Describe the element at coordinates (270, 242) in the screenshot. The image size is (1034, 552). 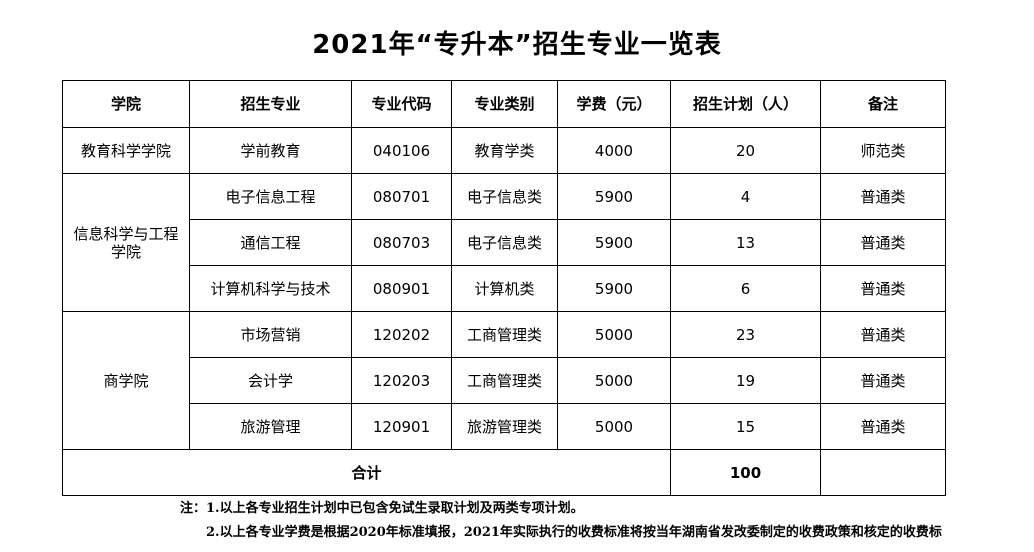
I see `major-cell: 通信工程` at that location.